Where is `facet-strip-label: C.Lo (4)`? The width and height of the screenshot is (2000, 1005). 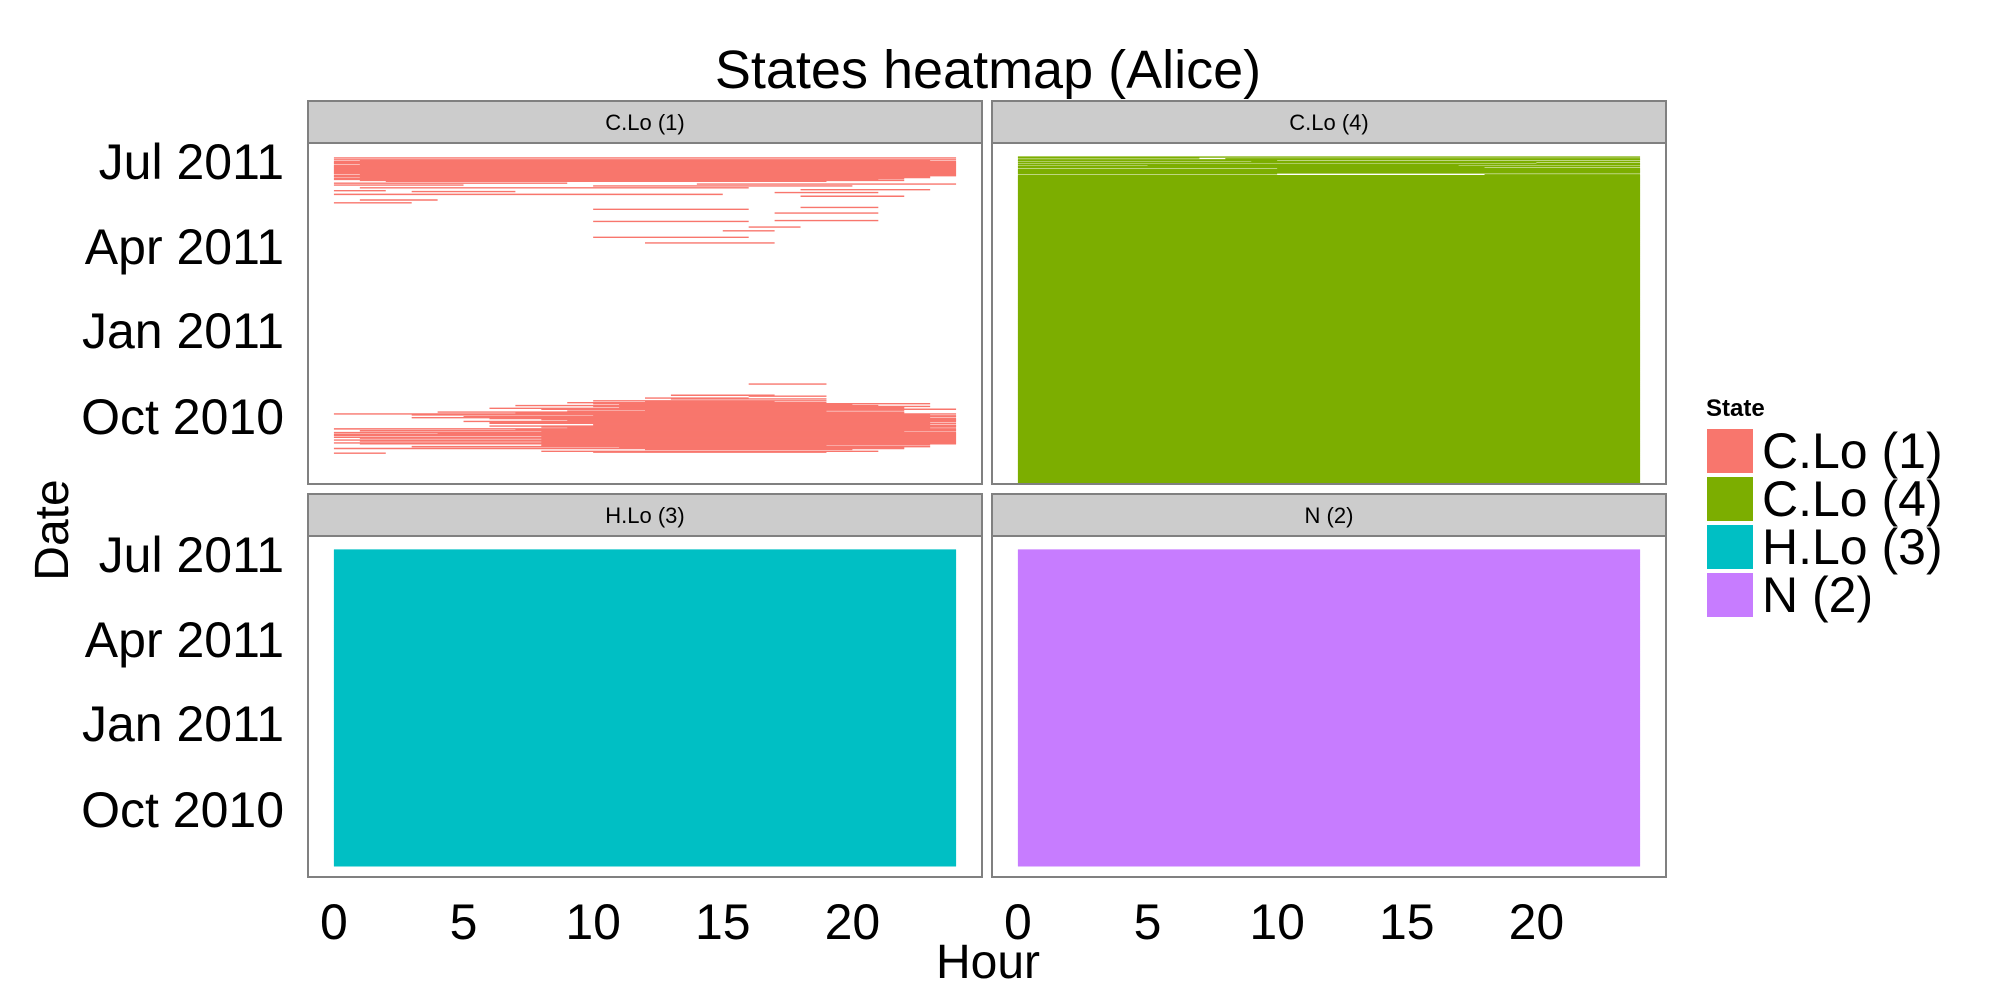 facet-strip-label: C.Lo (4) is located at coordinates (1328, 122).